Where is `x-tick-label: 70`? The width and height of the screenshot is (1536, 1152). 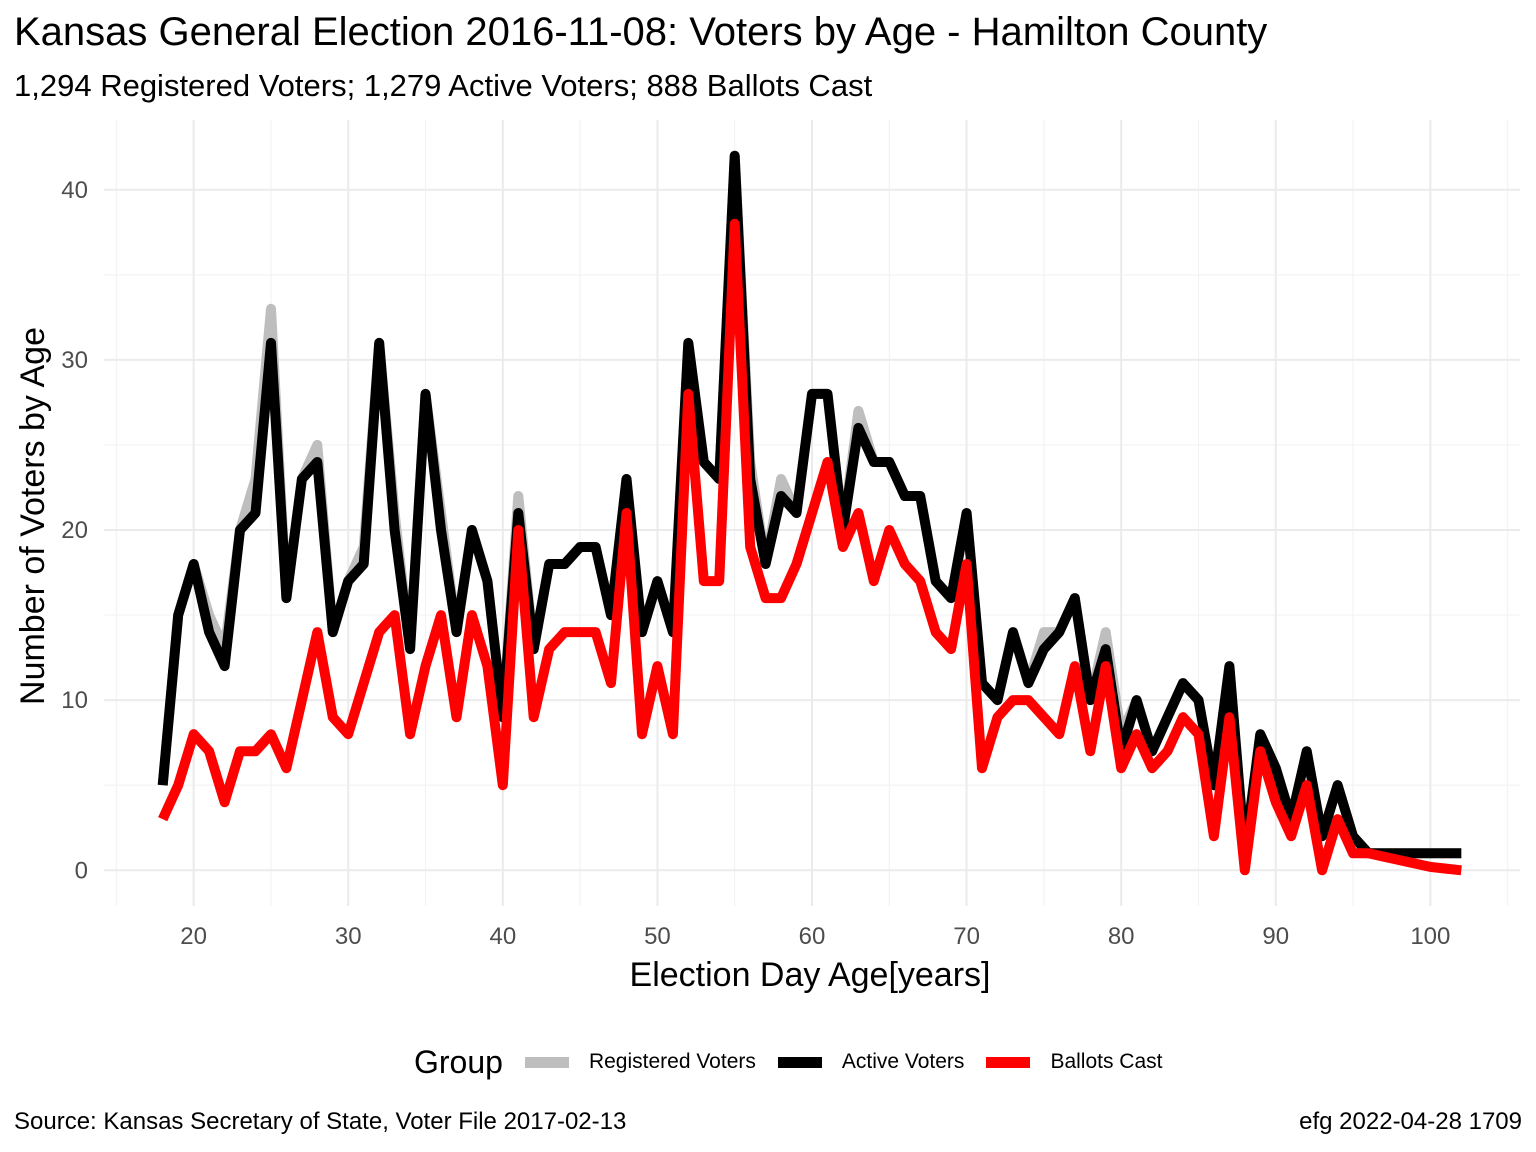
x-tick-label: 70 is located at coordinates (966, 936).